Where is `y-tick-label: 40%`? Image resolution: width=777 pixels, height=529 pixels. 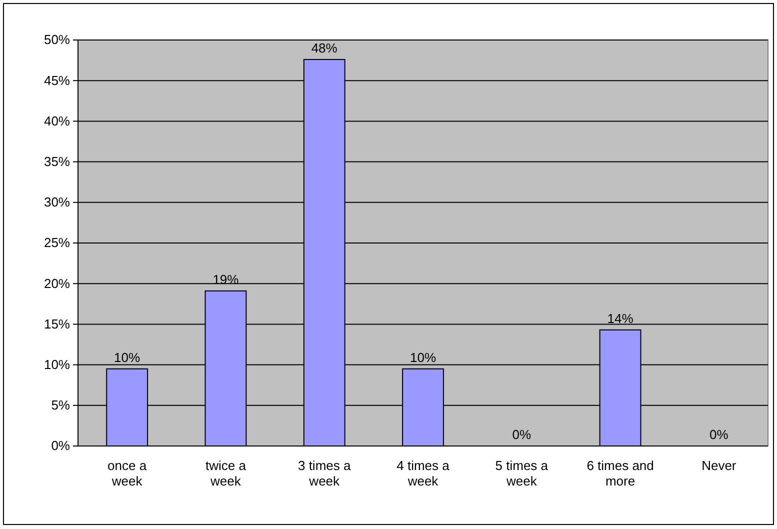 y-tick-label: 40% is located at coordinates (57, 120).